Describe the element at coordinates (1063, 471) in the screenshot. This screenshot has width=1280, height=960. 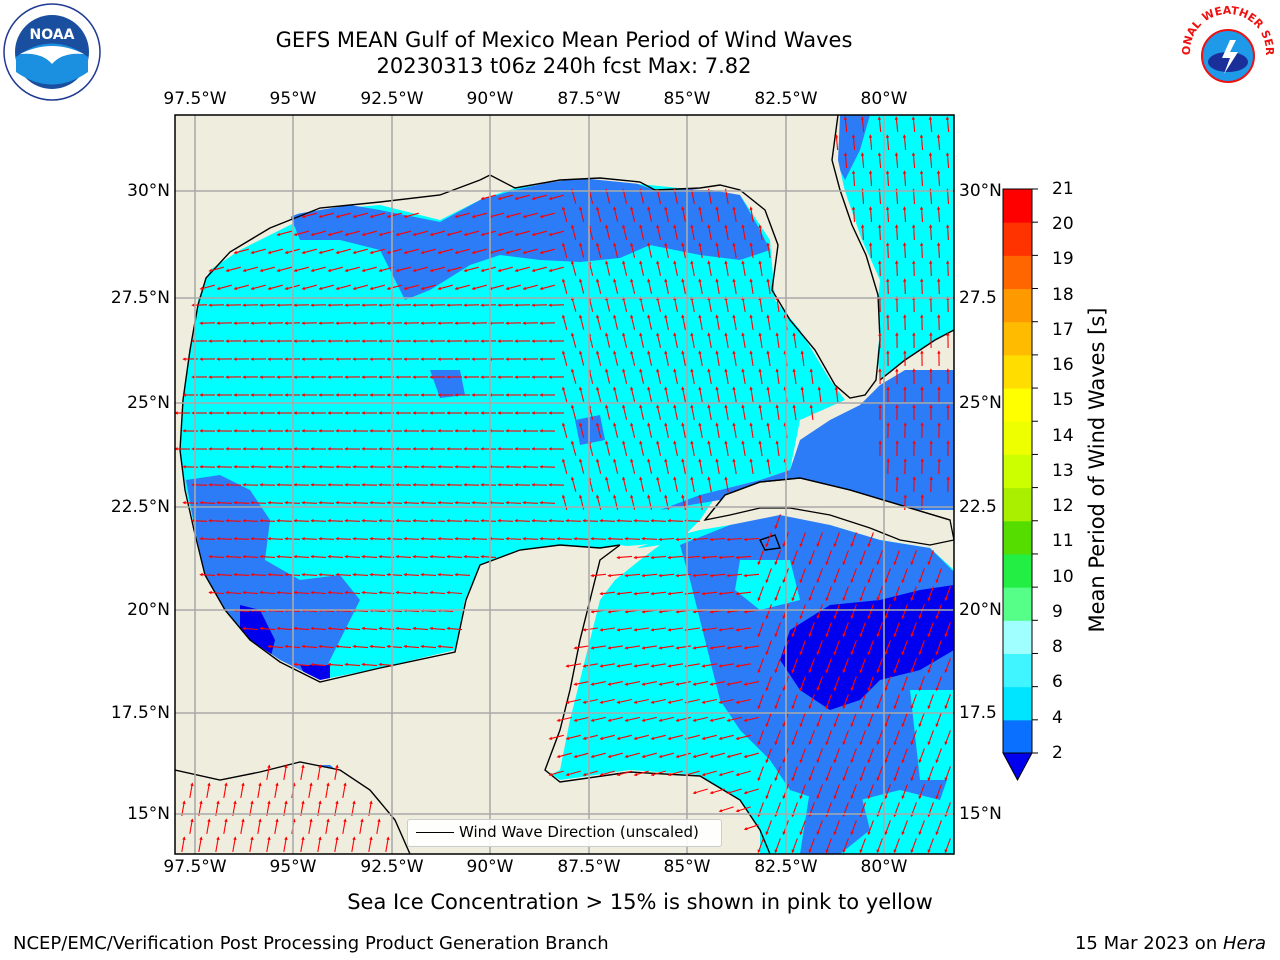
I see `colorbar-tick: 13` at that location.